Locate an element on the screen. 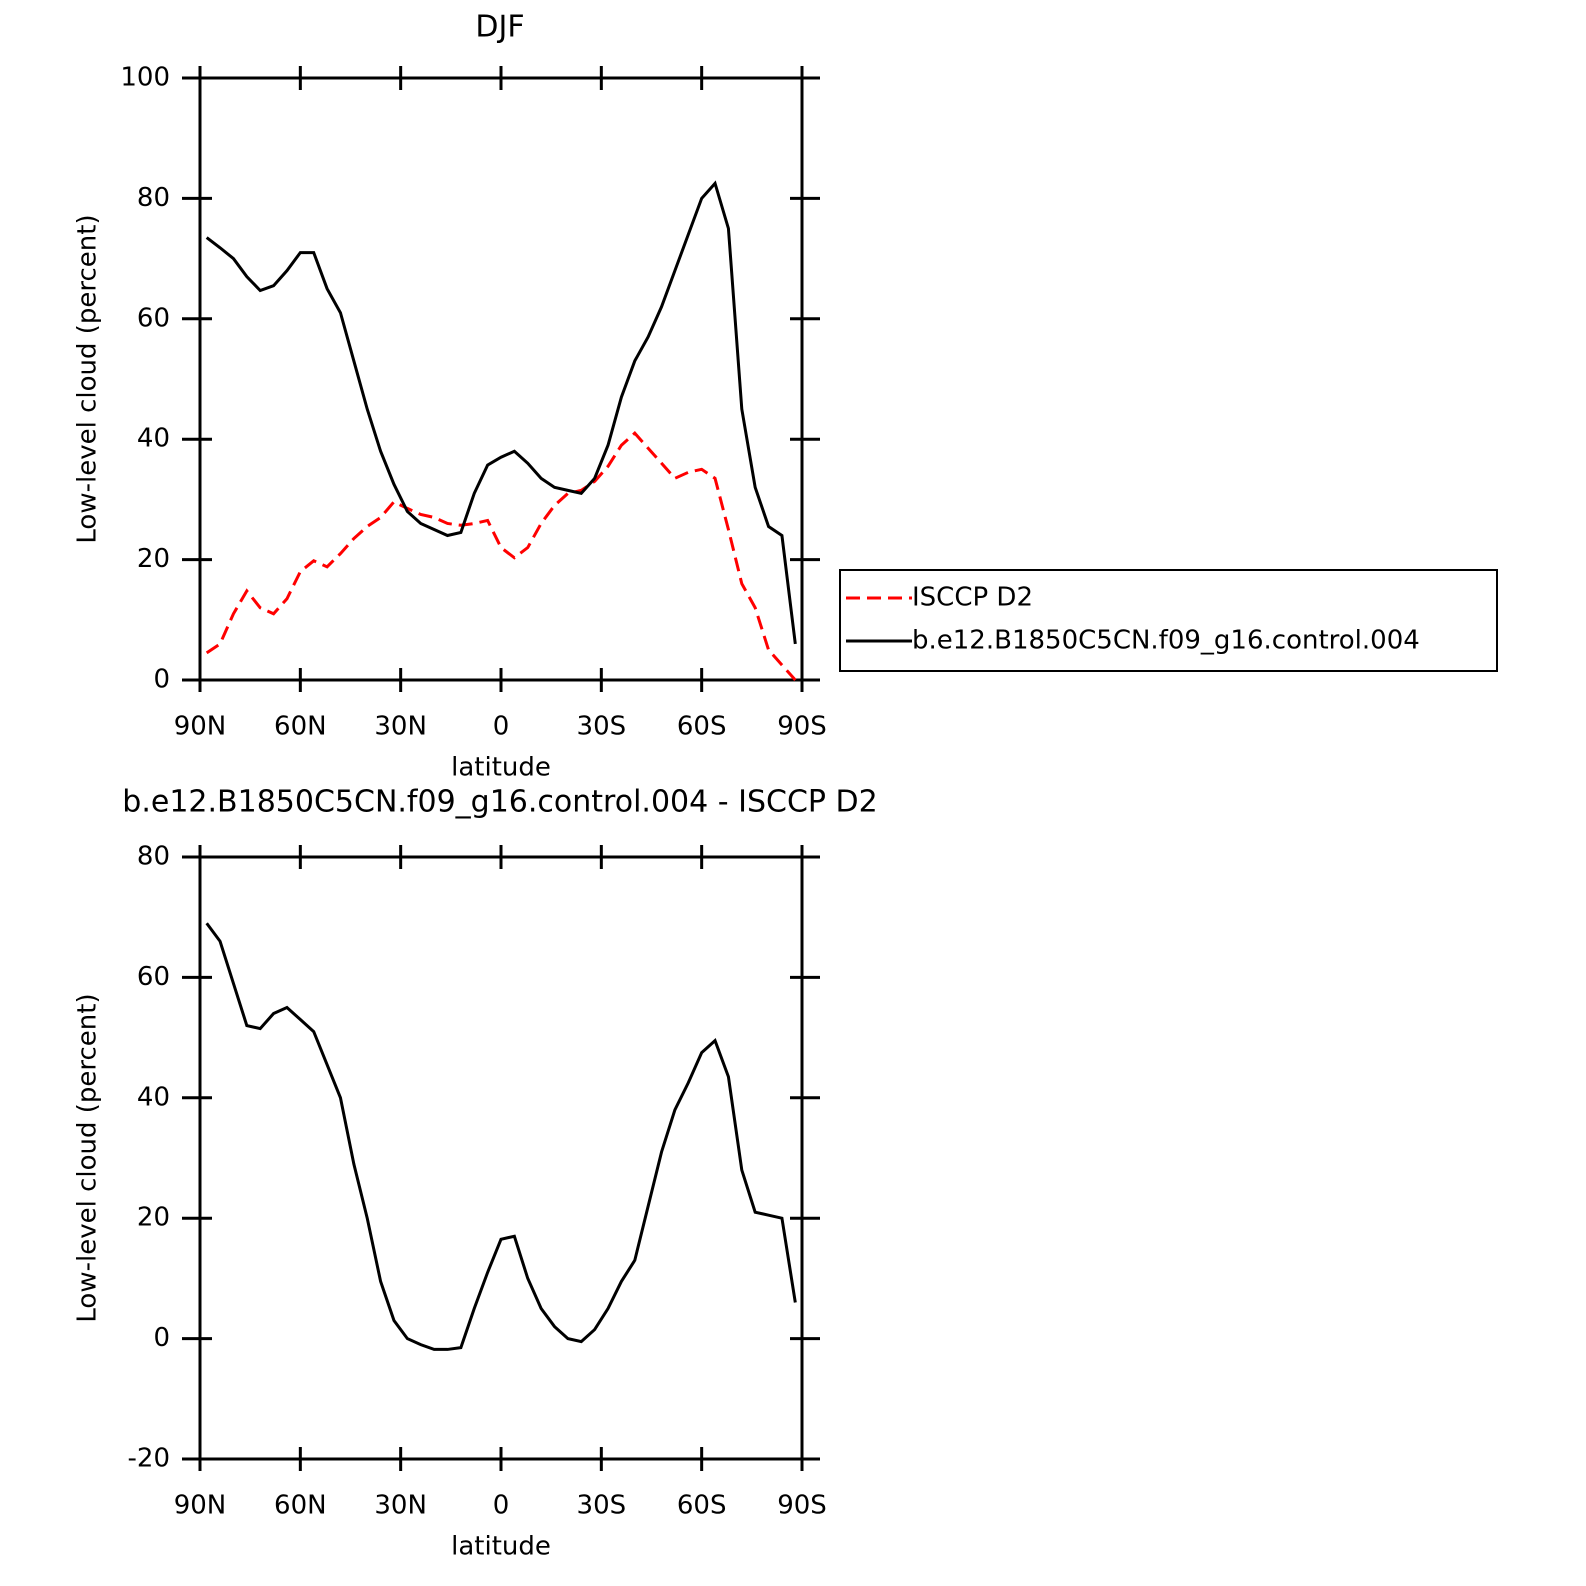  legend-box is located at coordinates (1168, 620).